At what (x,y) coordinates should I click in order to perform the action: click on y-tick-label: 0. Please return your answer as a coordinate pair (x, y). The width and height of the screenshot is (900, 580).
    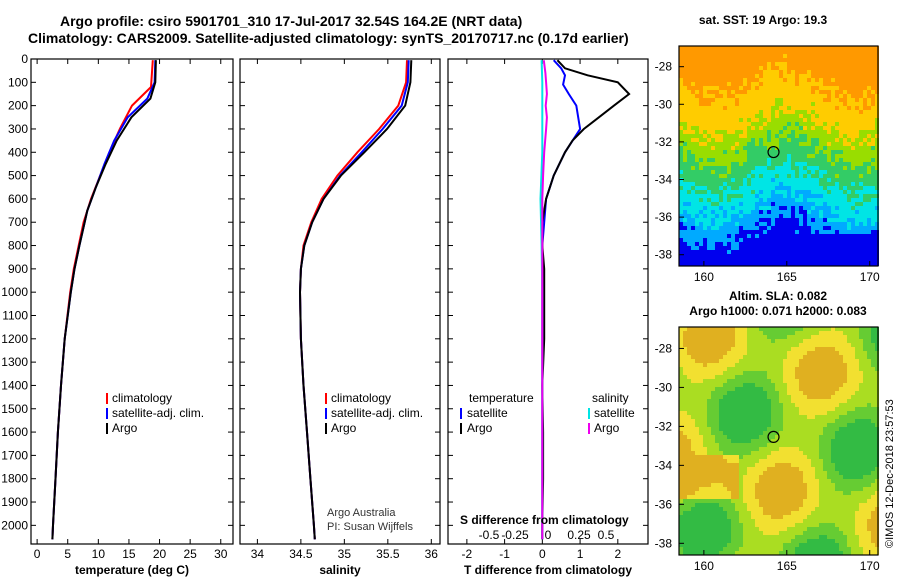
    Looking at the image, I should click on (24, 59).